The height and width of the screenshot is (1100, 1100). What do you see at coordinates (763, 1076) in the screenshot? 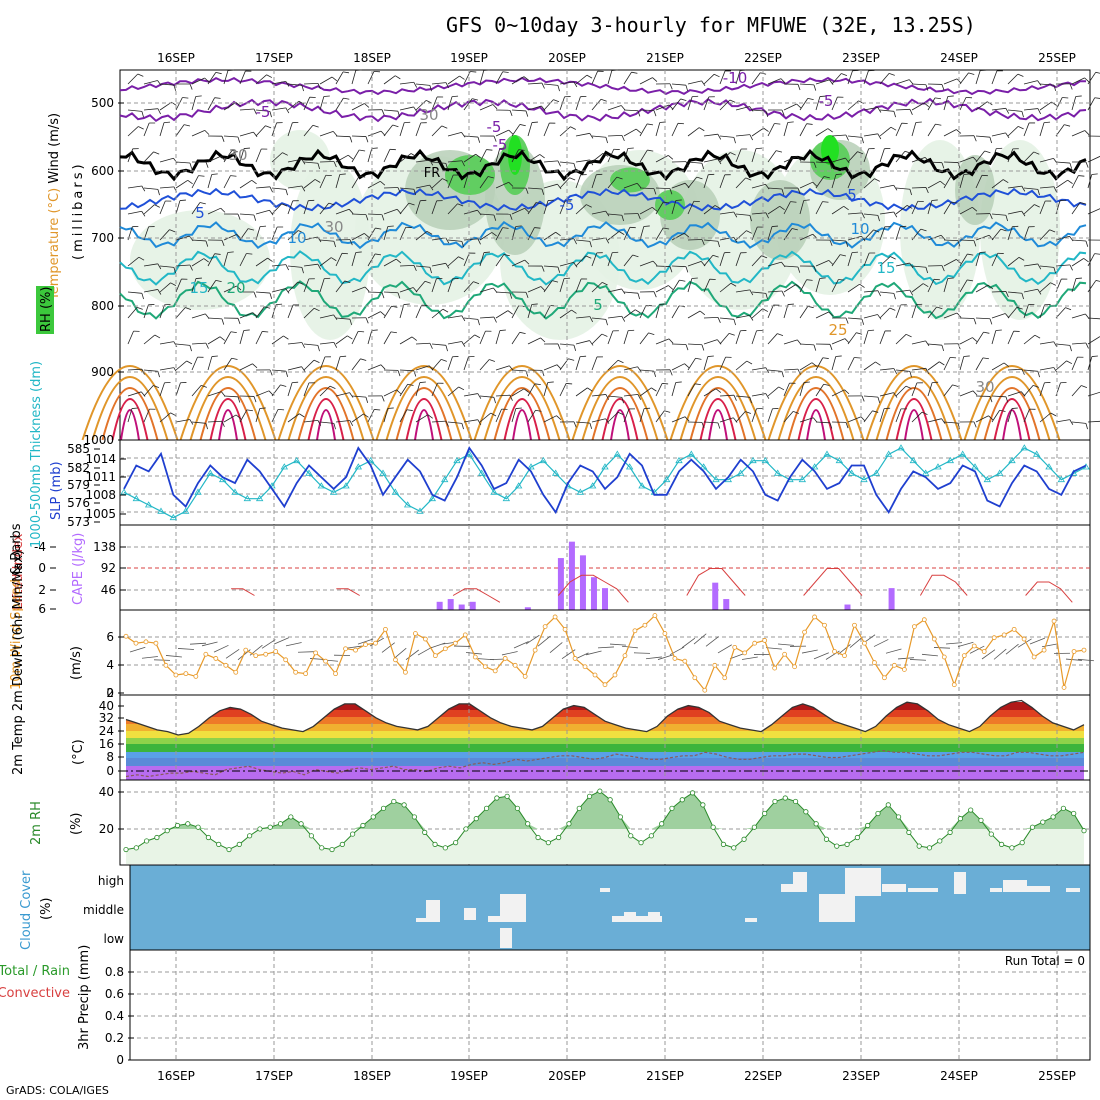
I see `bottom-date-label: 22SEP` at bounding box center [763, 1076].